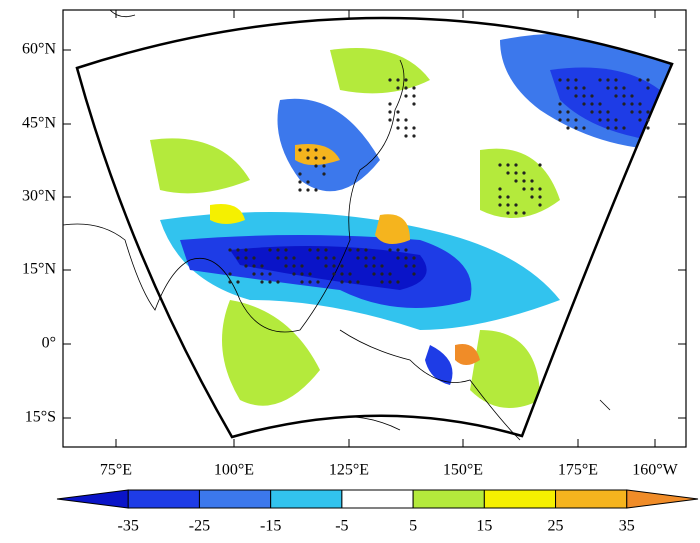  What do you see at coordinates (270, 526) in the screenshot?
I see `colorbar-label: -15` at bounding box center [270, 526].